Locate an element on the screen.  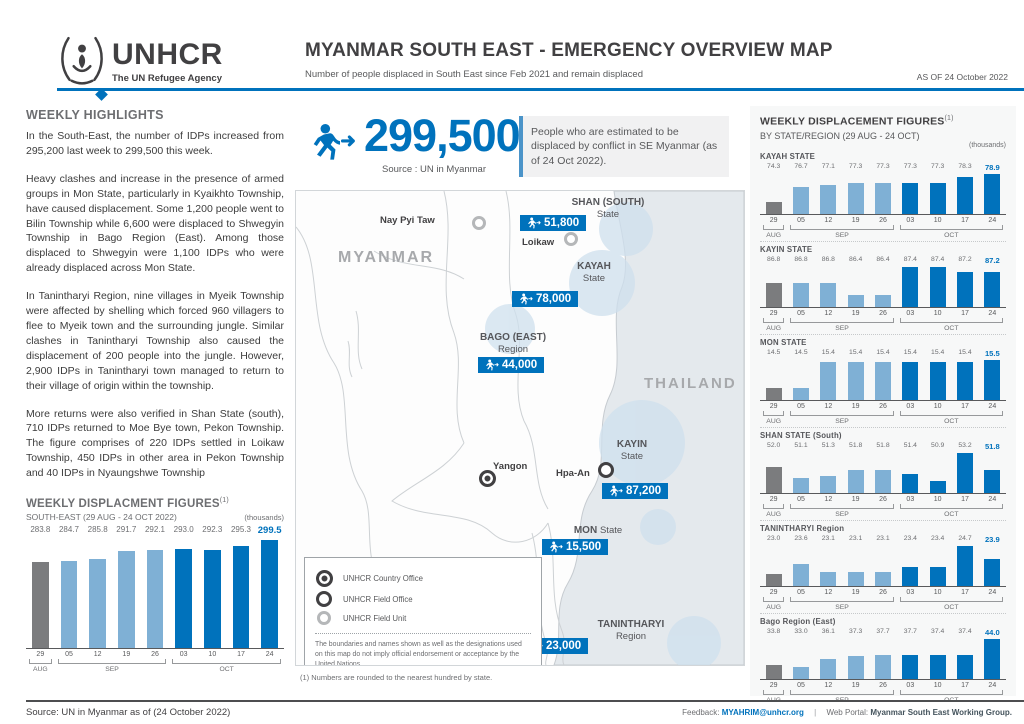
bar-value-label: 86.8 is located at coordinates (801, 259).